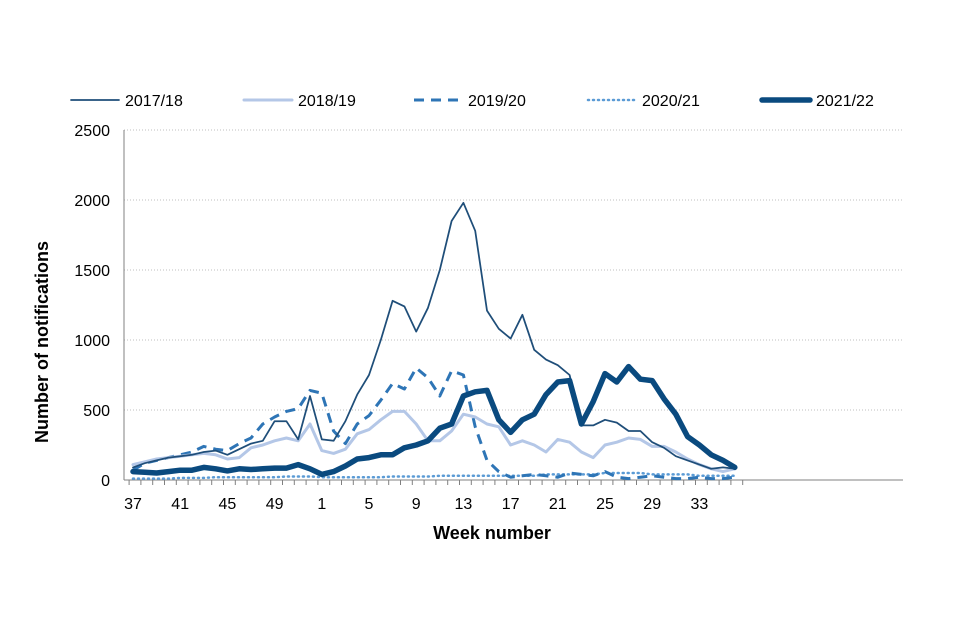  I want to click on legend-item-2019-20: 2019/20, so click(470, 101).